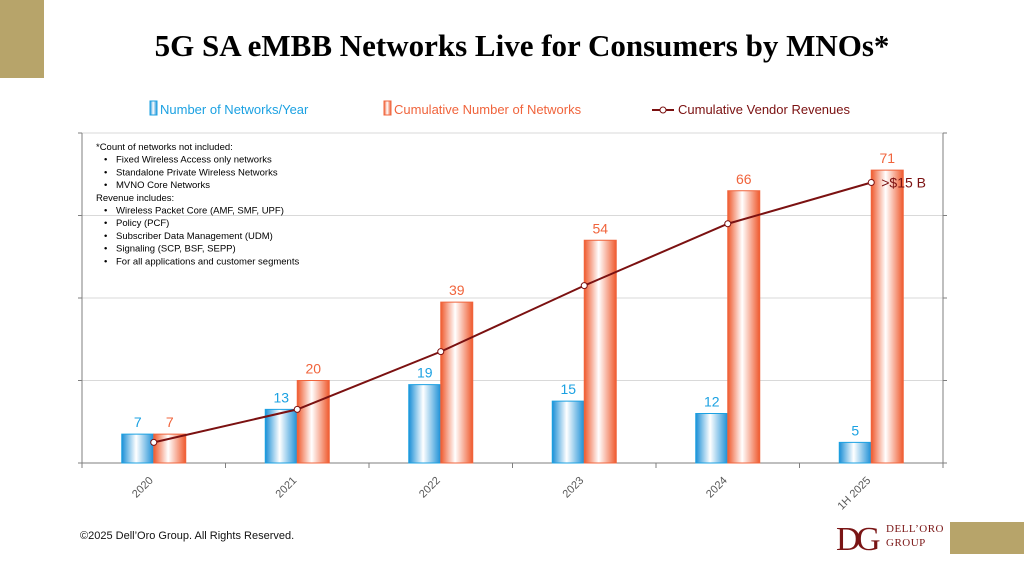  What do you see at coordinates (568, 389) in the screenshot?
I see `bar-label-networks-per-year: 15` at bounding box center [568, 389].